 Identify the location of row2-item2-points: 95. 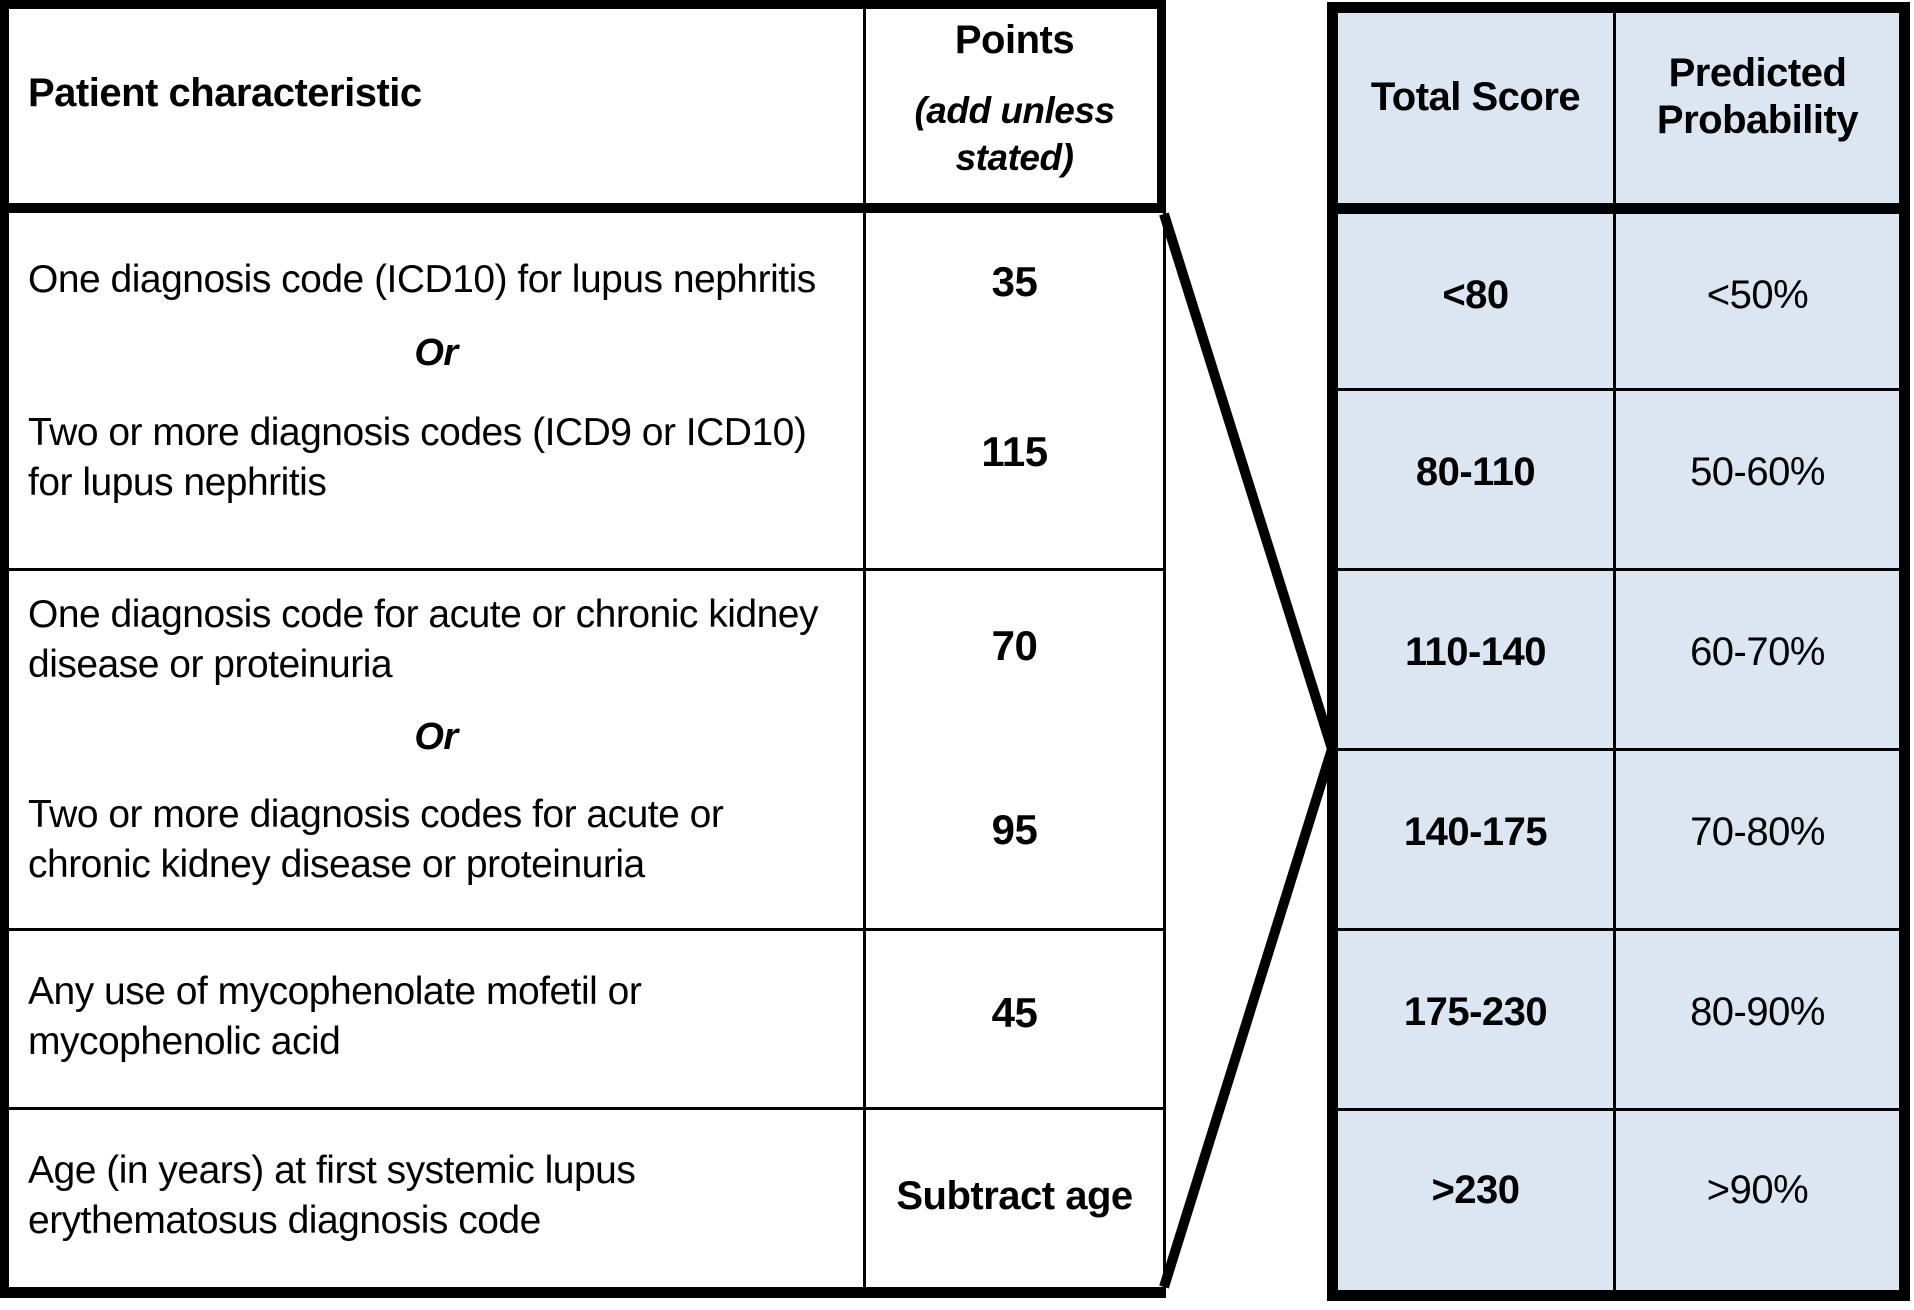
(1014, 829).